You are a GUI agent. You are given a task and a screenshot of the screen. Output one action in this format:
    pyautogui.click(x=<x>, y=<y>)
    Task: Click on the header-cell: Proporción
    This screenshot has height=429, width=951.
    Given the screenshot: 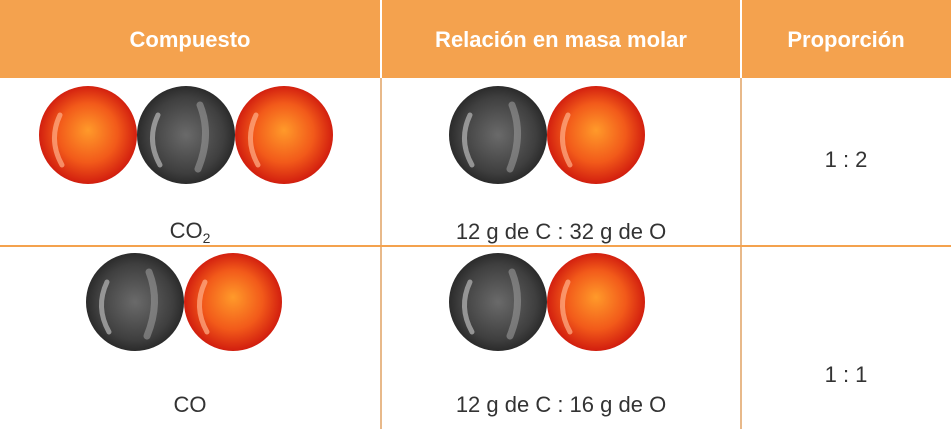 What is the action you would take?
    pyautogui.click(x=846, y=39)
    